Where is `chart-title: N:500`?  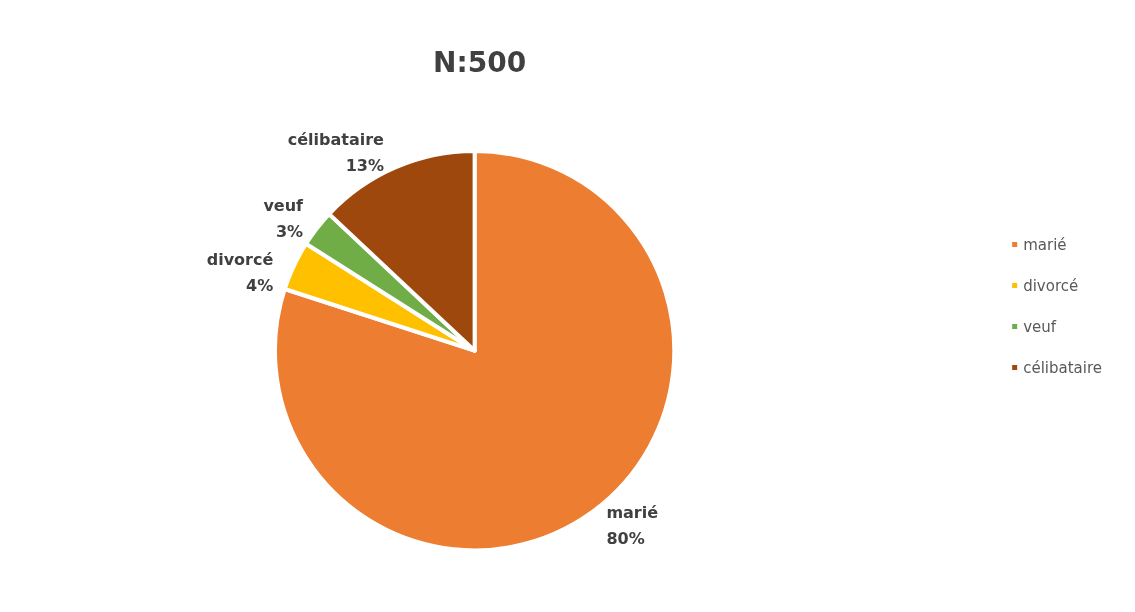 chart-title: N:500 is located at coordinates (480, 62).